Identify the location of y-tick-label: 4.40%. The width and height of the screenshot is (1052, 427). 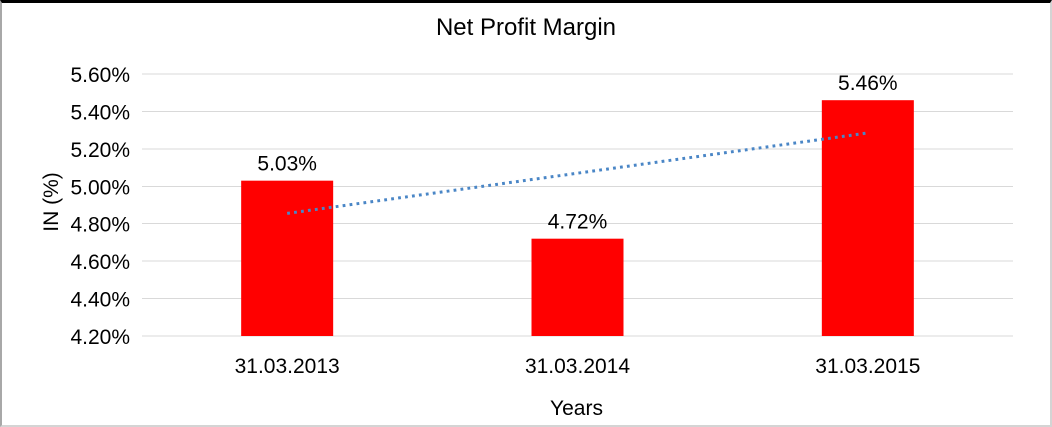
(100, 300).